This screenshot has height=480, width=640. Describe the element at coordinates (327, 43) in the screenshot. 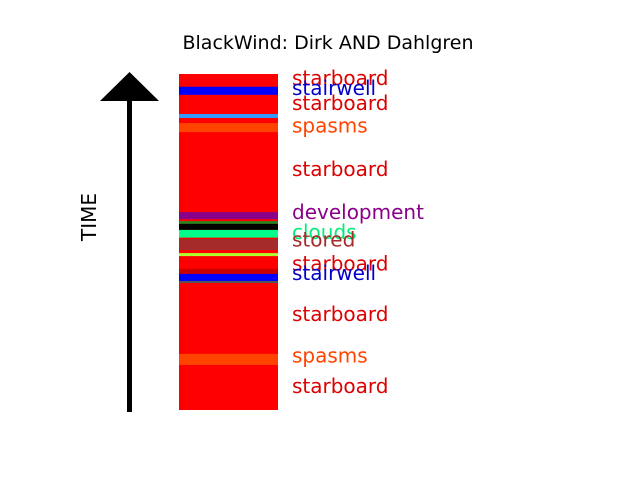

I see `chart-title: BlackWind: Dirk AND Dahlgren` at that location.